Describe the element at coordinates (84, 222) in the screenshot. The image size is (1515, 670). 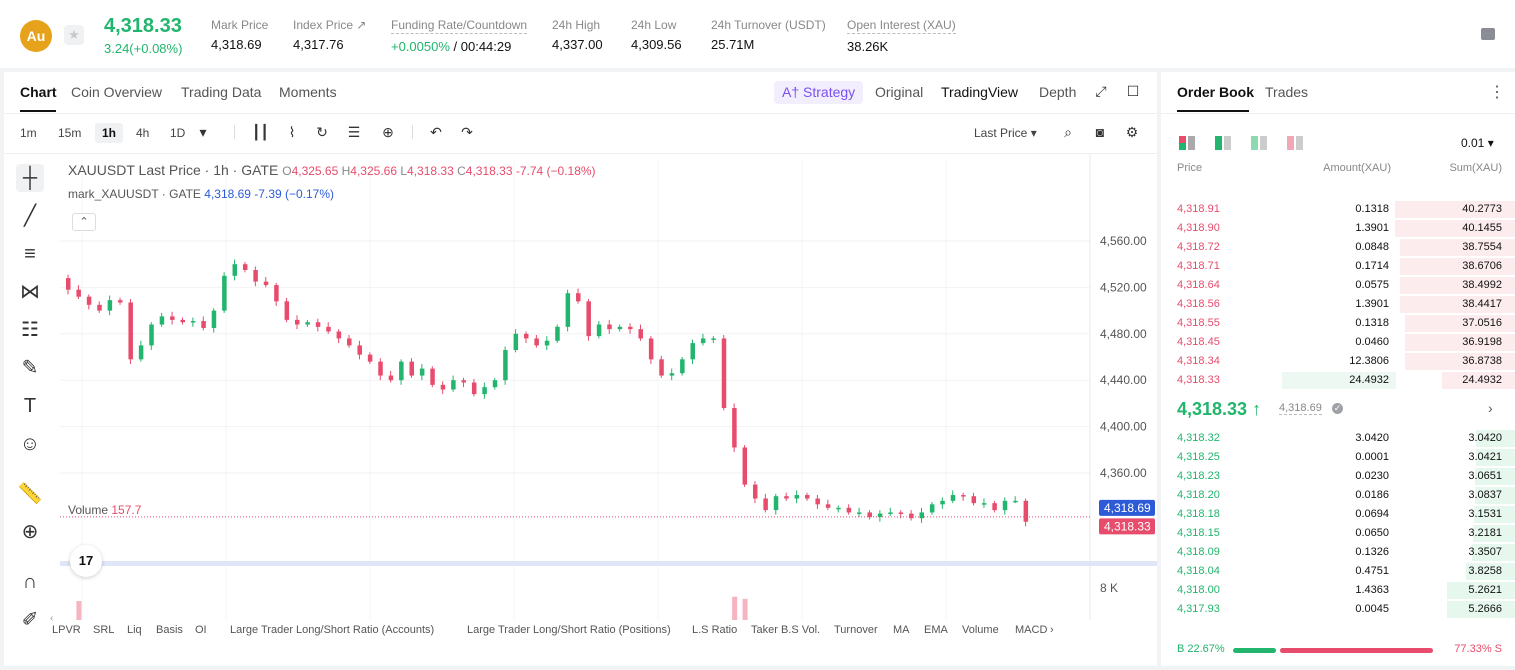
I see `collapse-legend-button: ⌃` at that location.